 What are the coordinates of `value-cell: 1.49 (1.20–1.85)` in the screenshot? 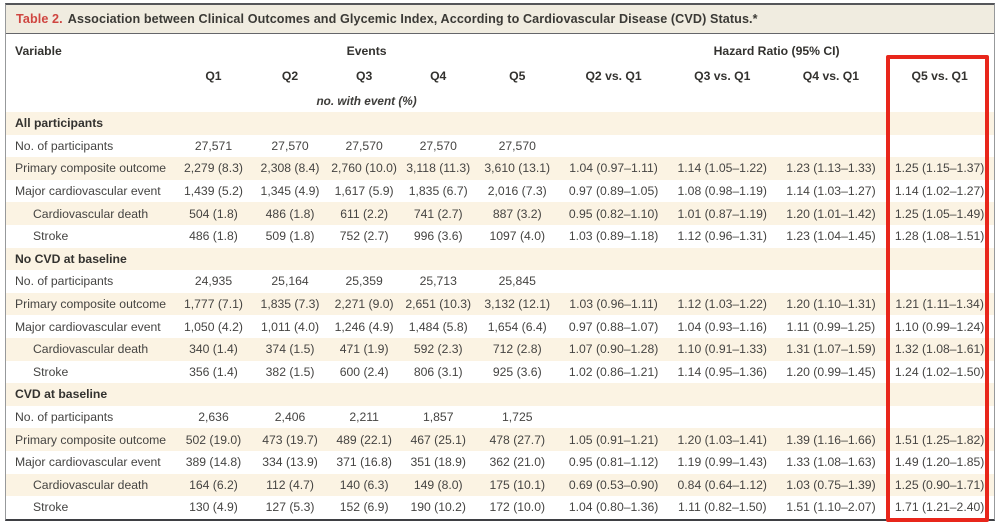 It's located at (939, 462).